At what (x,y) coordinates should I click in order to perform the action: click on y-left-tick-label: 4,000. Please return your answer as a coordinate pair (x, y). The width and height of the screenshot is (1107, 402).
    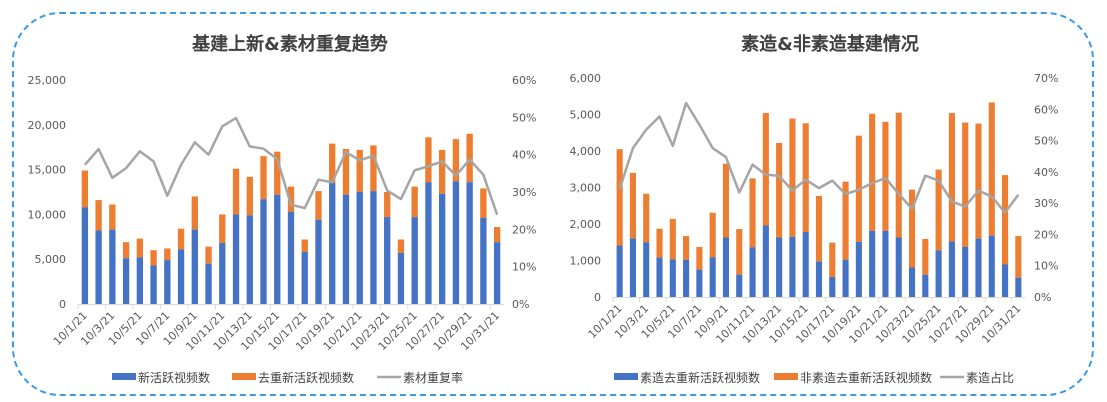
    Looking at the image, I should click on (586, 151).